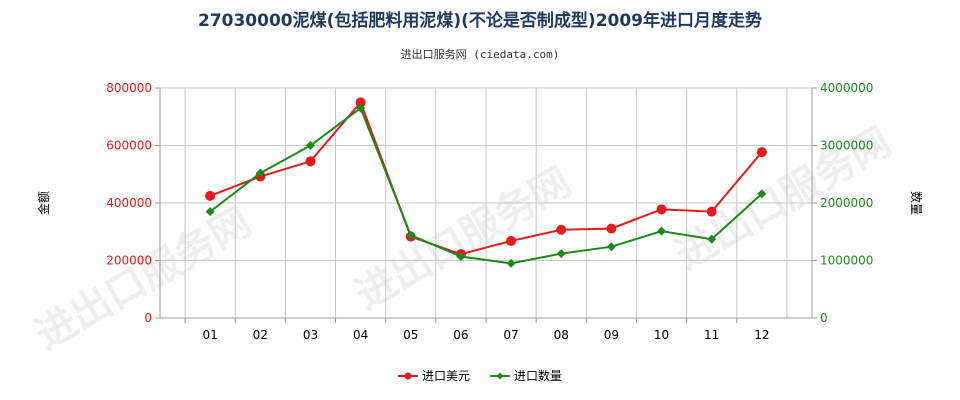  I want to click on y-axis-right-title: 数量, so click(916, 203).